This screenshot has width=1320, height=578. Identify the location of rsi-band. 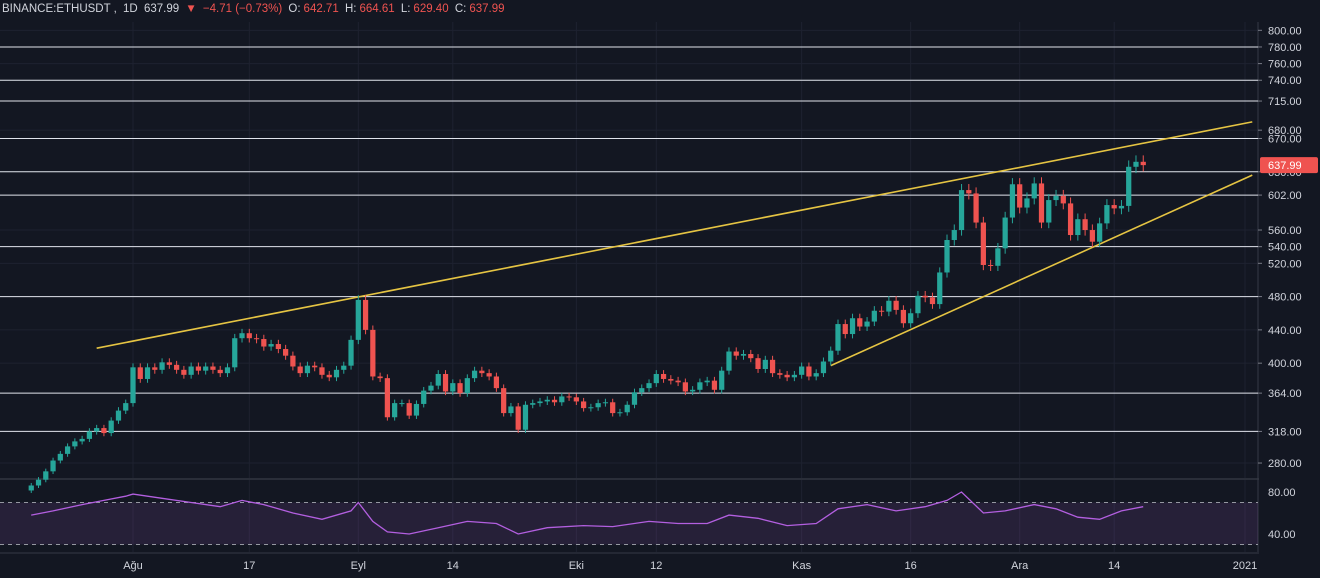
(629, 523).